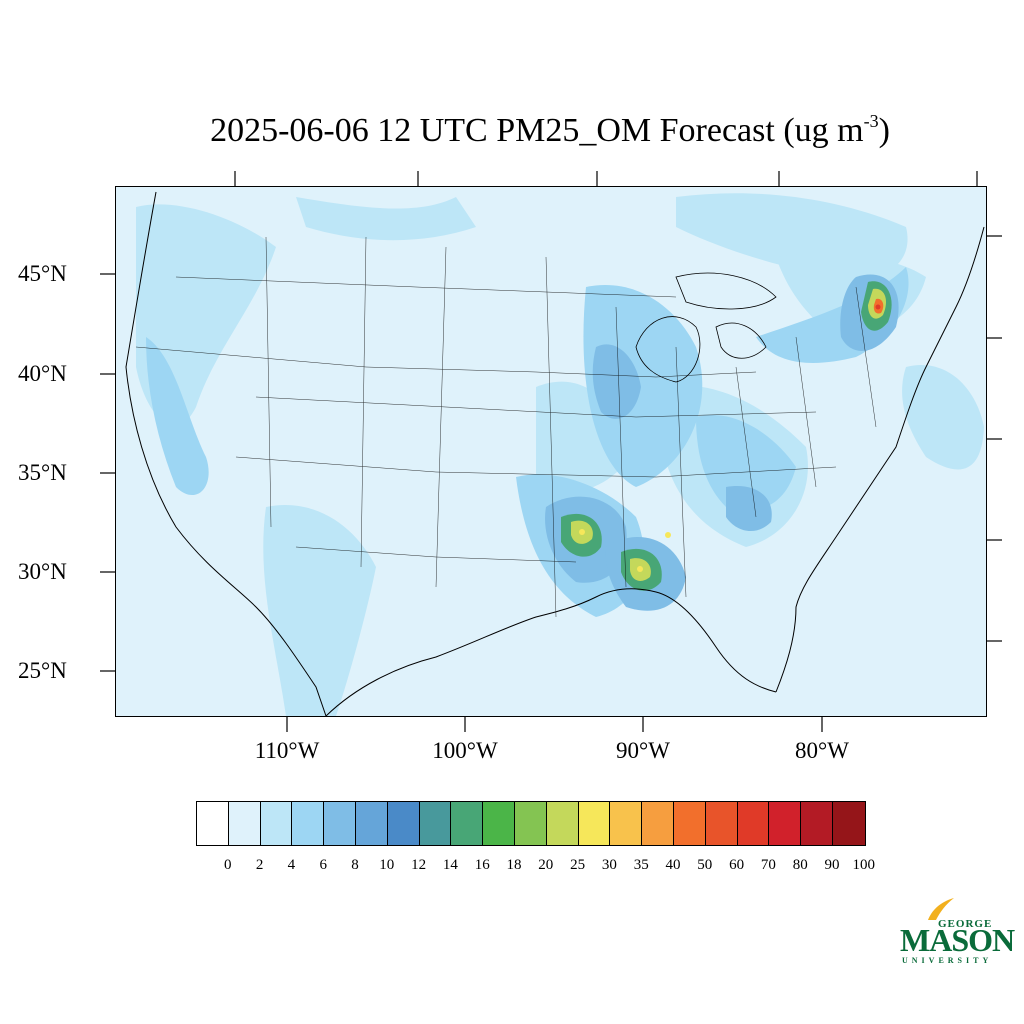  I want to click on logo-line-university: UNIVERSITY, so click(947, 960).